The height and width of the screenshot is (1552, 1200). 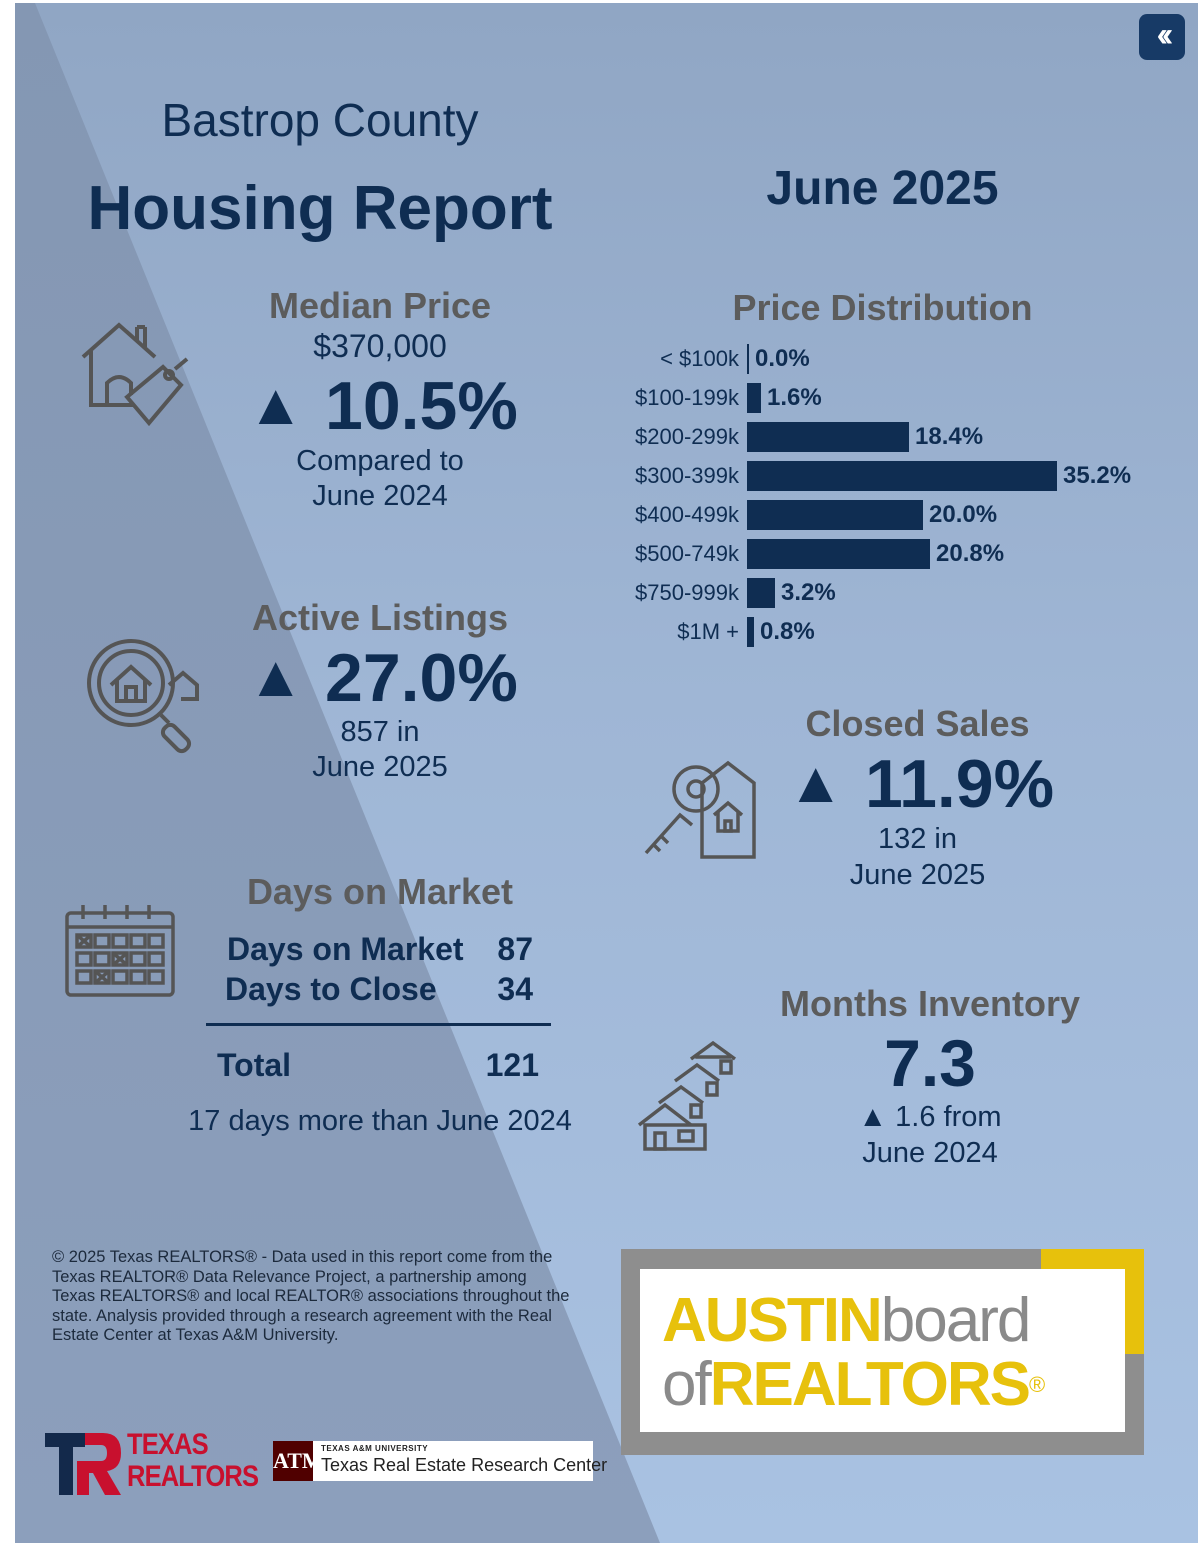 What do you see at coordinates (380, 461) in the screenshot?
I see `median-price-compare-line1: Compared to` at bounding box center [380, 461].